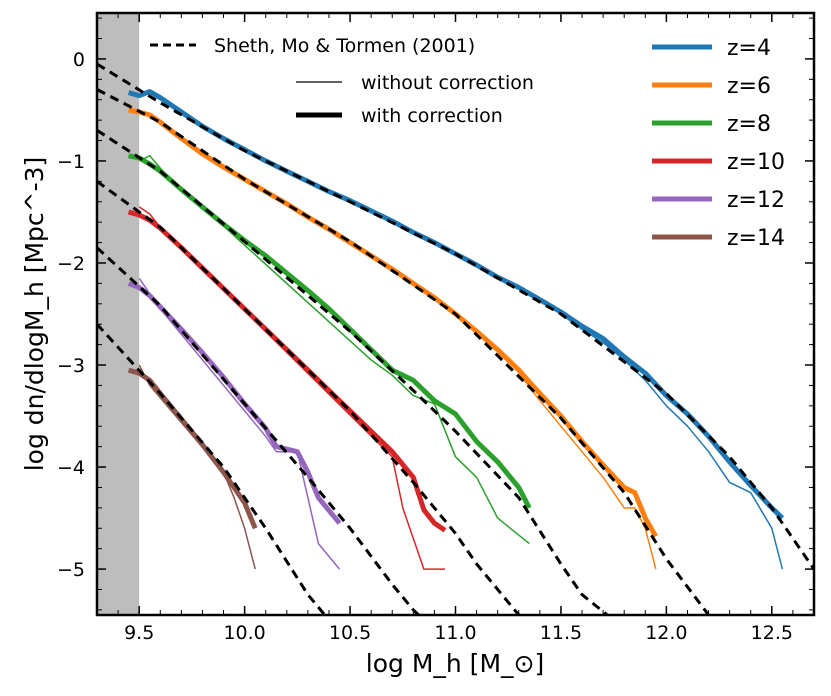 The width and height of the screenshot is (831, 696). Describe the element at coordinates (561, 633) in the screenshot. I see `x-tick-label: 11.5` at that location.